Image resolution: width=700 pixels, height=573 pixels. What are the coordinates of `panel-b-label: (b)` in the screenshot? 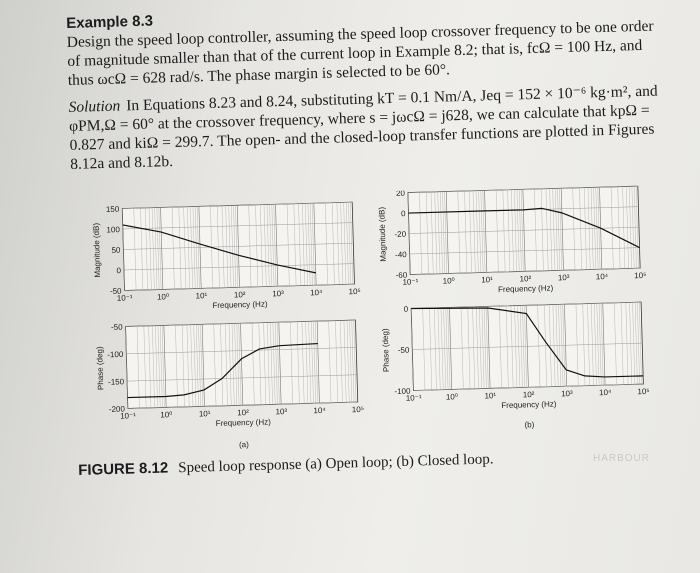 It's located at (529, 424).